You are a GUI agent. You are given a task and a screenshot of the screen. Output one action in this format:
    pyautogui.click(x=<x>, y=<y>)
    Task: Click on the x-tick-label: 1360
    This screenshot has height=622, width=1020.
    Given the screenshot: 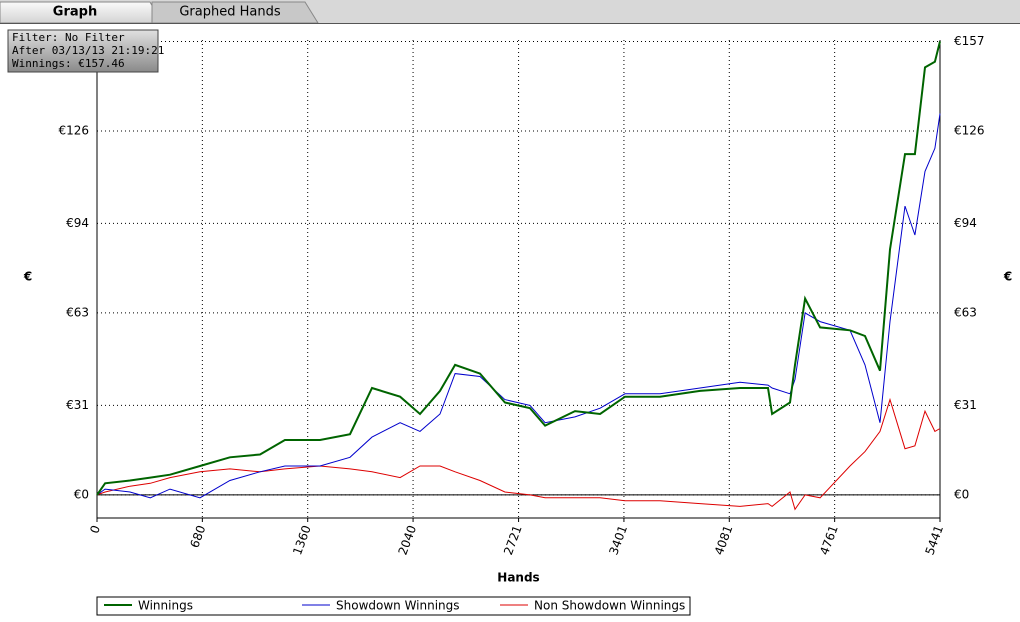 What is the action you would take?
    pyautogui.click(x=302, y=539)
    